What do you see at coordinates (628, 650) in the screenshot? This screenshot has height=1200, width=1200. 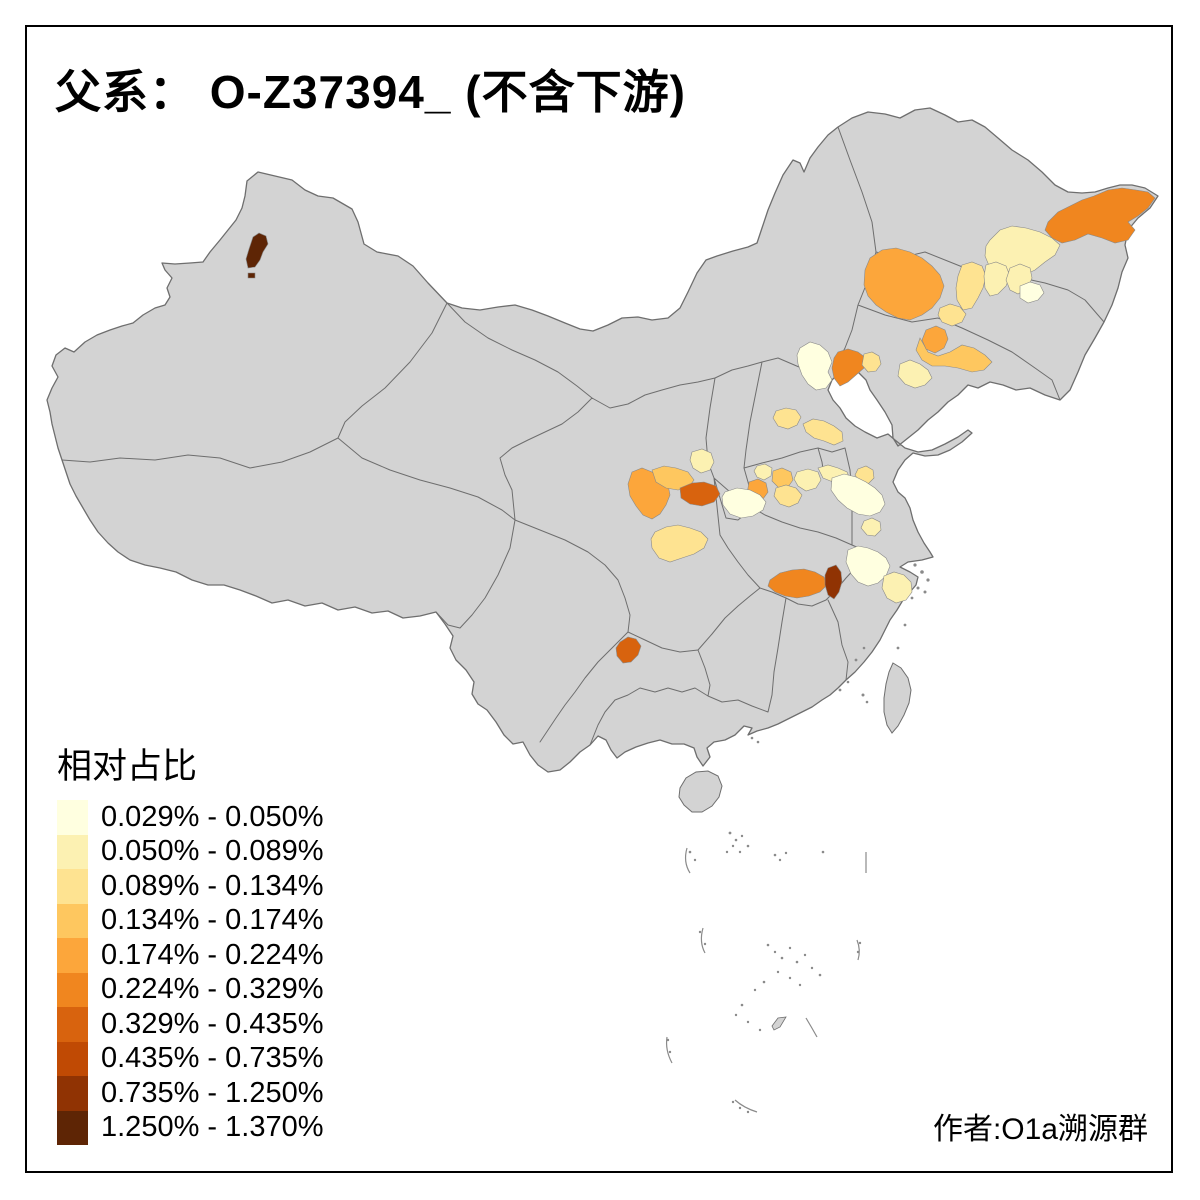 I see `region-anshun-guizhou` at bounding box center [628, 650].